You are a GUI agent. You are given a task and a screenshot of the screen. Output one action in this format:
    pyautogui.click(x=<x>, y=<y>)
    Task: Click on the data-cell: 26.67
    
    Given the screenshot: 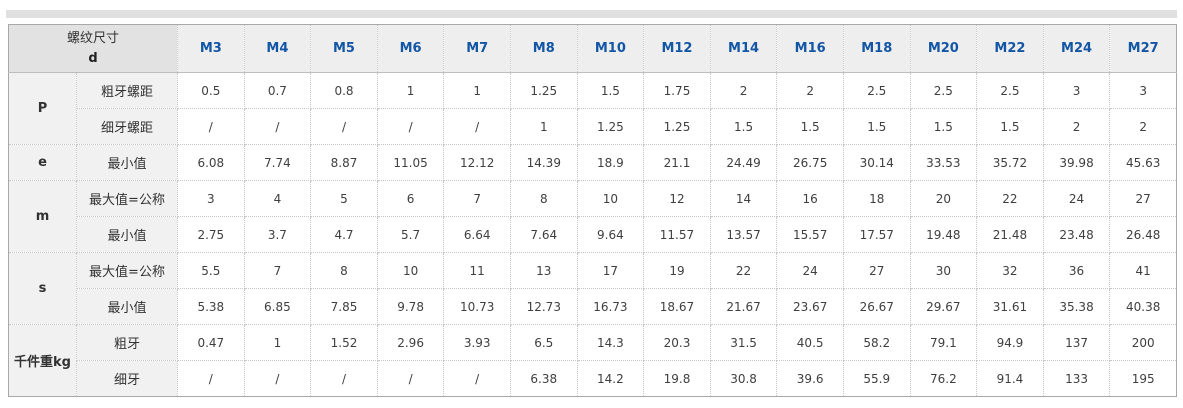 What is the action you would take?
    pyautogui.click(x=876, y=306)
    